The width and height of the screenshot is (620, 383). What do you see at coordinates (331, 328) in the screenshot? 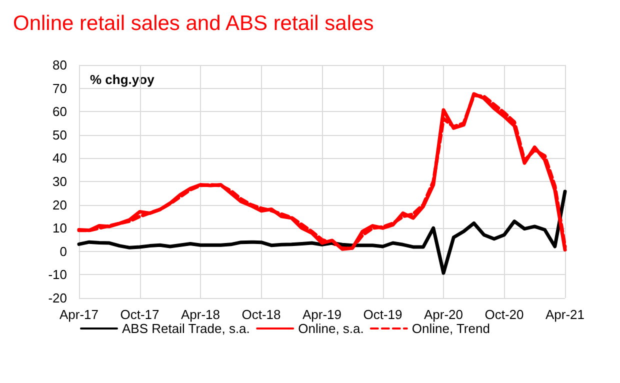
I see `legend-label: Online, s.a.` at bounding box center [331, 328].